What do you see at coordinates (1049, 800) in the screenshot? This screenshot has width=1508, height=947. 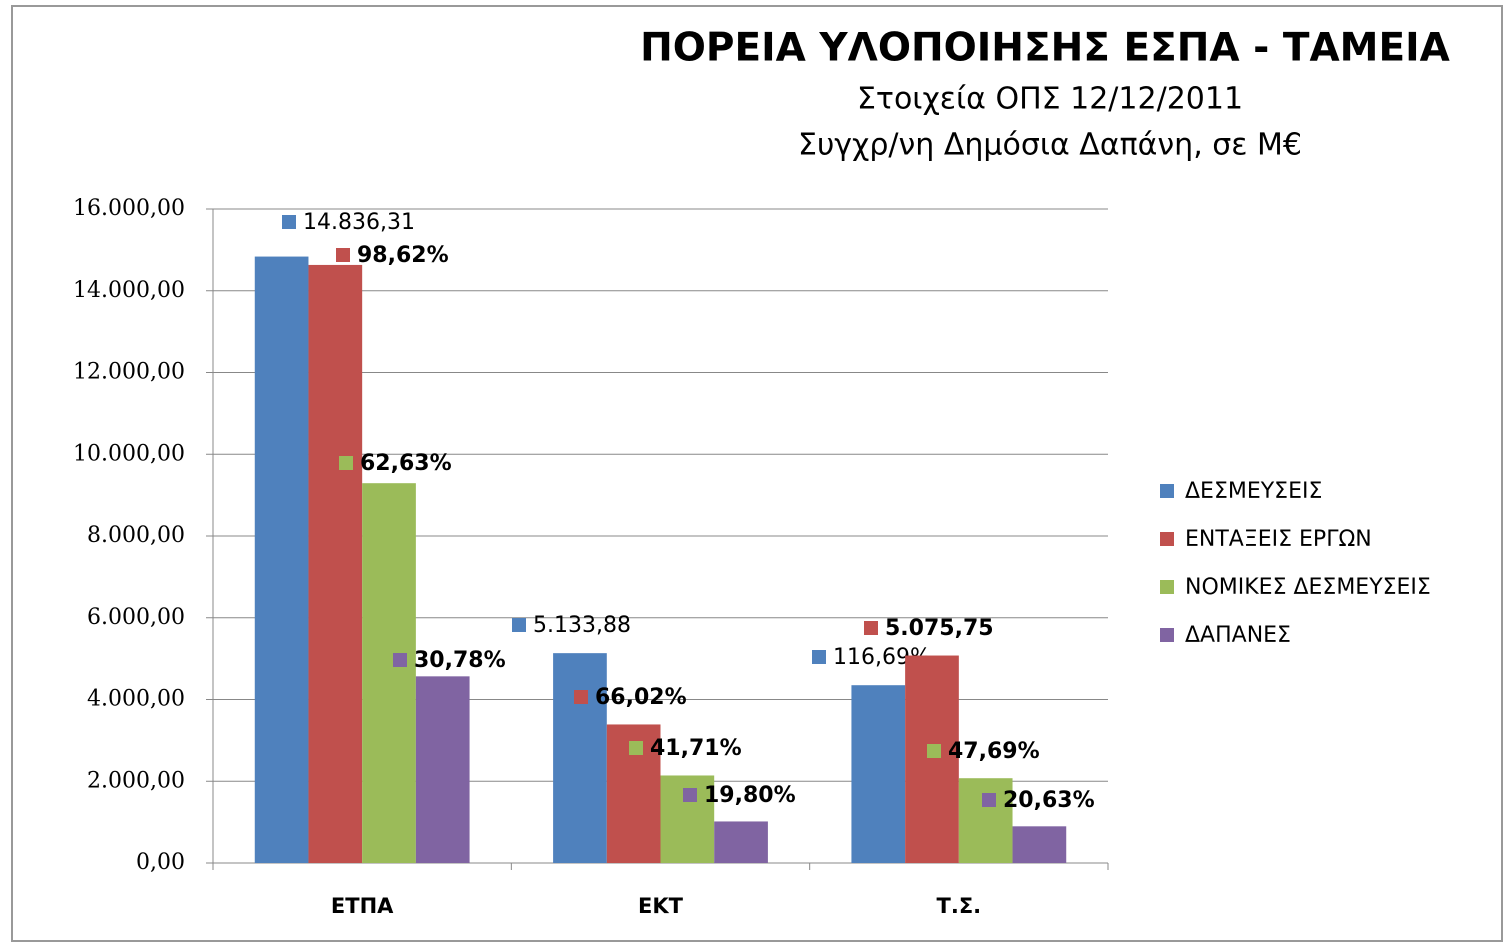 I see `data-label: 20,63%` at bounding box center [1049, 800].